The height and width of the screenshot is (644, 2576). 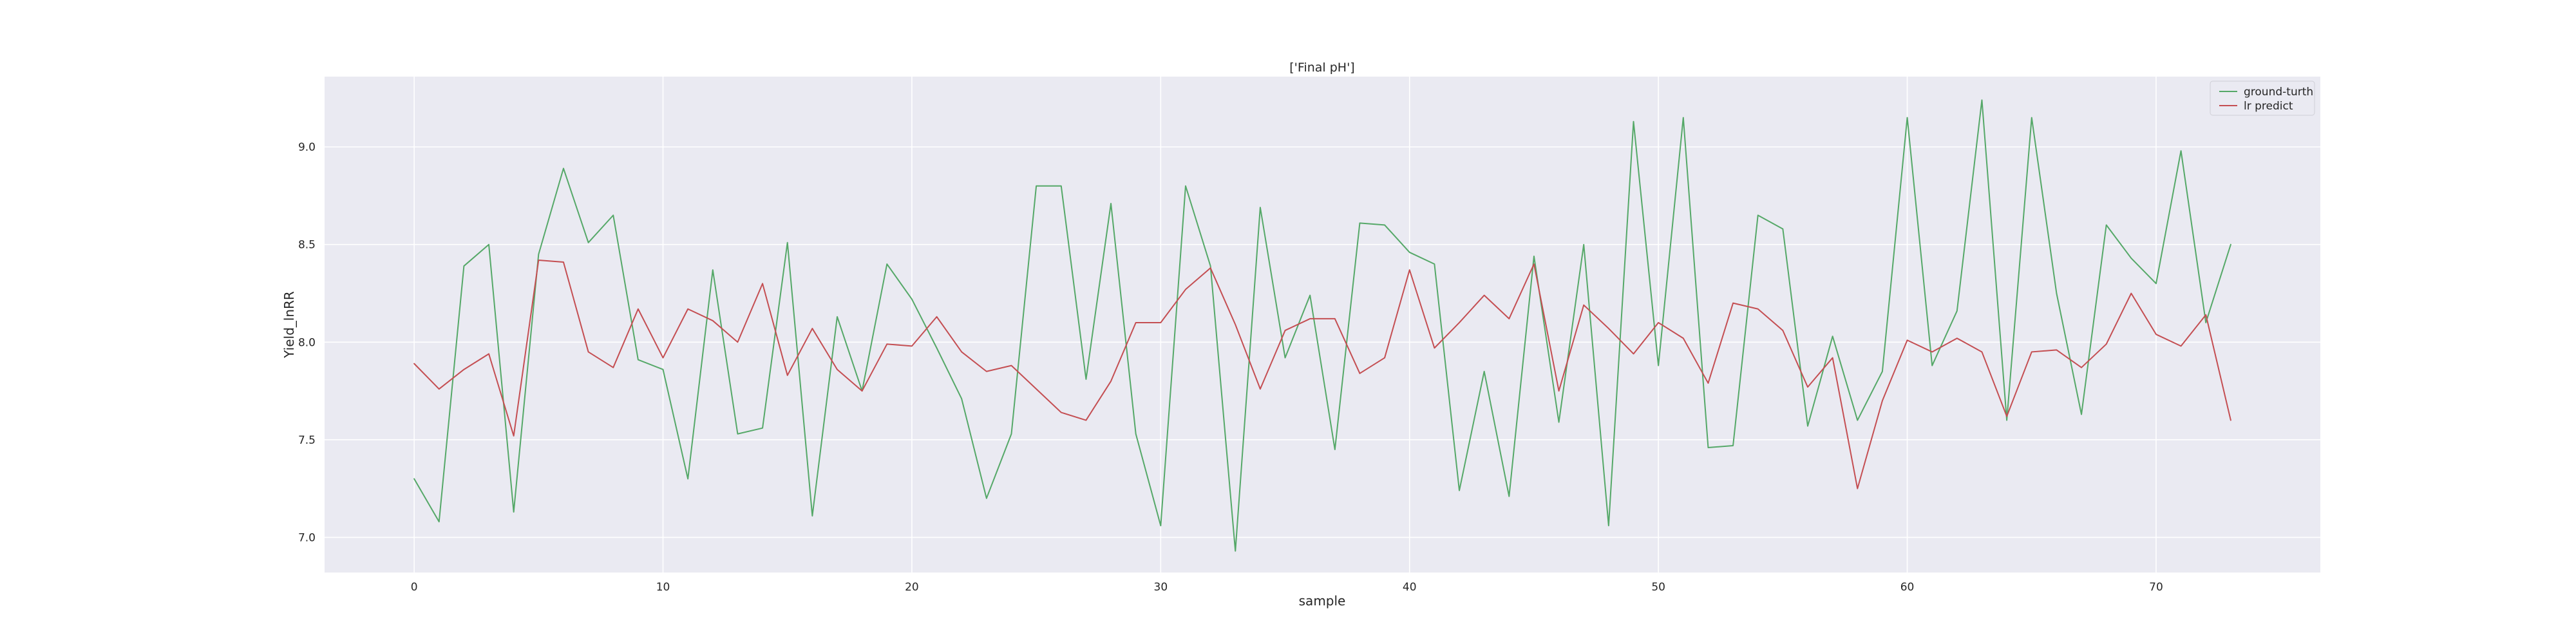 What do you see at coordinates (307, 441) in the screenshot?
I see `y-tick-label: 7.5` at bounding box center [307, 441].